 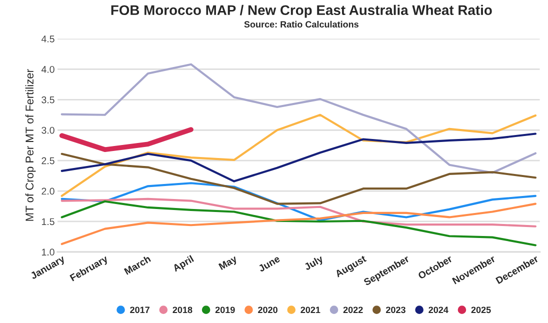 I want to click on y-tick-label: 3.0, so click(x=48, y=130).